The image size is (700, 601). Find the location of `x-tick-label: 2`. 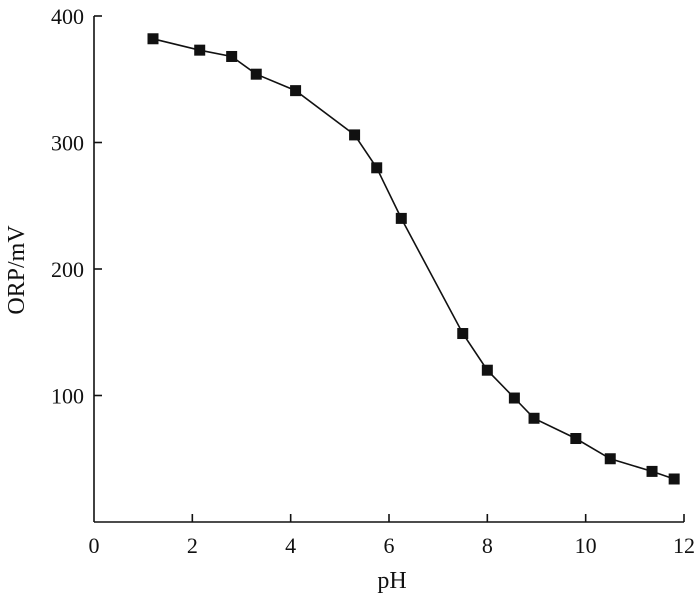

x-tick-label: 2 is located at coordinates (192, 545).